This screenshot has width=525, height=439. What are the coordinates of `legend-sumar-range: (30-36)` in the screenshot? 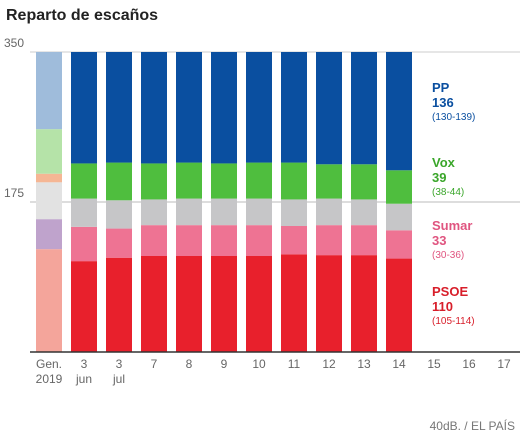 It's located at (448, 255).